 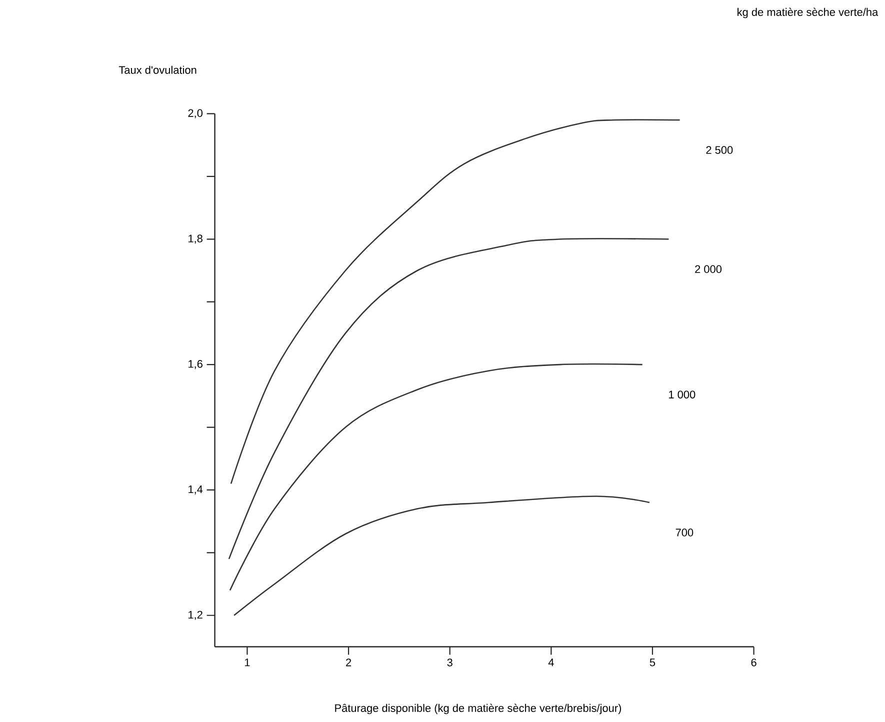 What do you see at coordinates (653, 662) in the screenshot?
I see `x-tick-label: 5` at bounding box center [653, 662].